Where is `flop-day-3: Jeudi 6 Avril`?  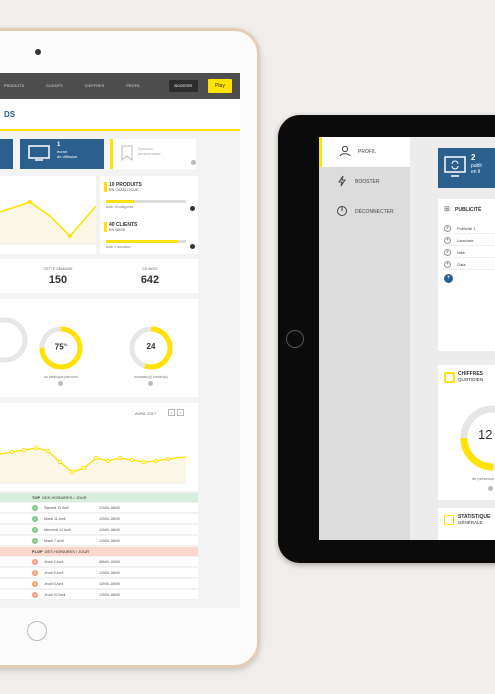 flop-day-3: Jeudi 6 Avril is located at coordinates (54, 583).